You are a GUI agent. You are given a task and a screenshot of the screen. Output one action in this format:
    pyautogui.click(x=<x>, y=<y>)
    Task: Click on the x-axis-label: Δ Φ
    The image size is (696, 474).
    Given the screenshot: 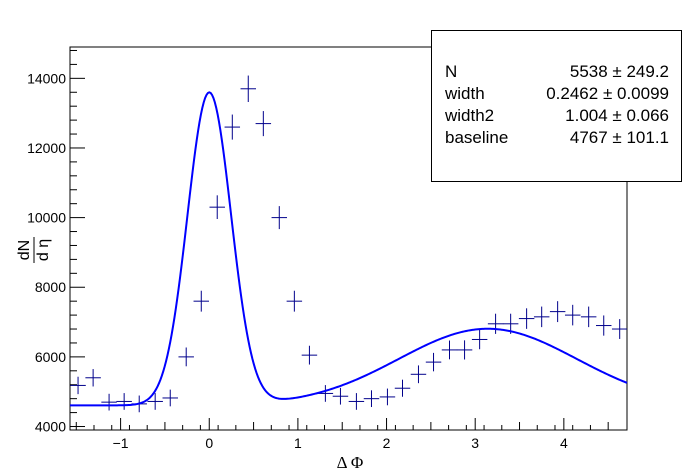 What is the action you would take?
    pyautogui.click(x=350, y=462)
    